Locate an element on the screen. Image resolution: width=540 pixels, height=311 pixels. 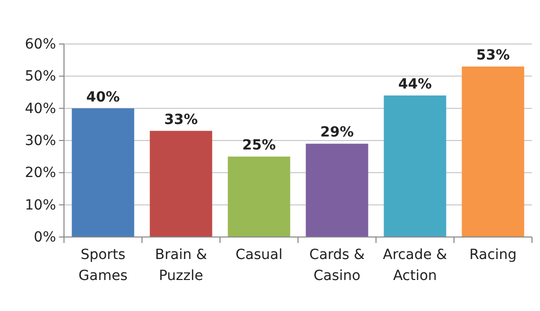
y-tick-label: 30% is located at coordinates (40, 140).